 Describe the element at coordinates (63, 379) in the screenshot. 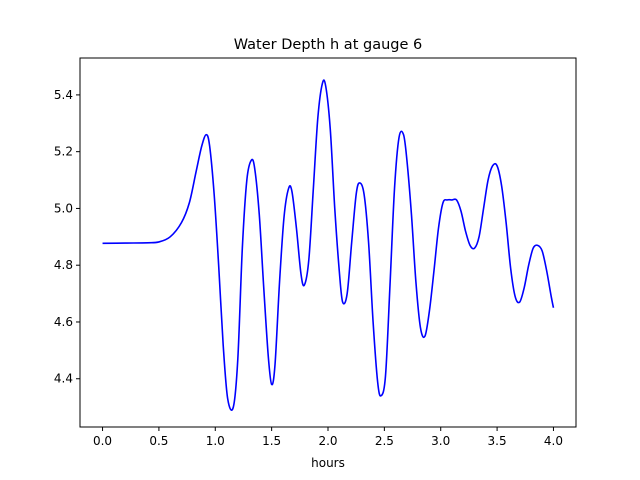

I see `y-tick-label: 4.4` at that location.